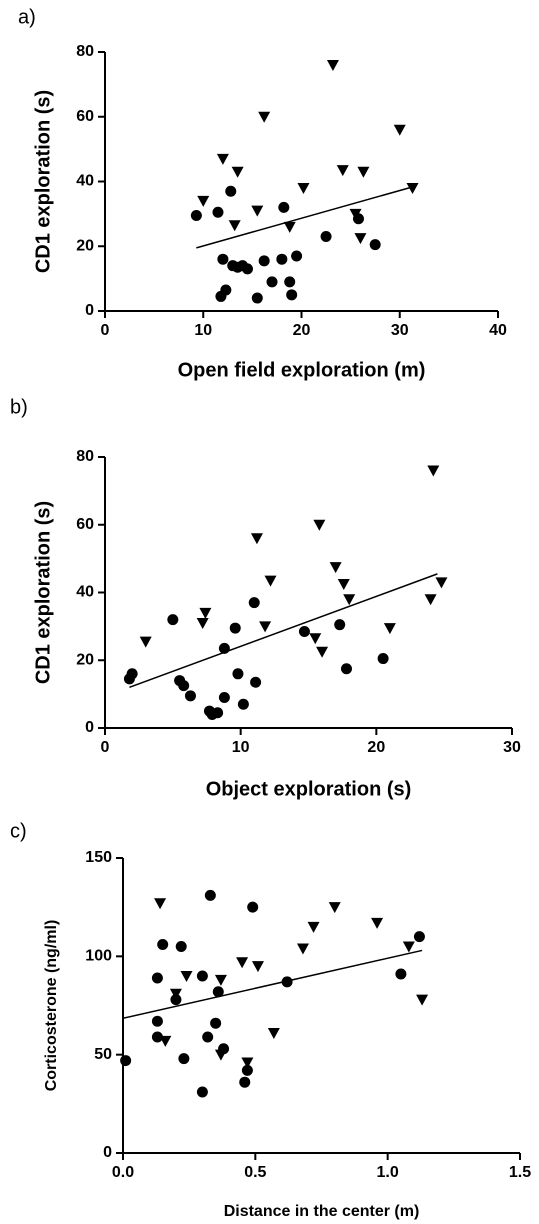 This screenshot has width=539, height=1224. Describe the element at coordinates (98, 956) in the screenshot. I see `y-tick-label: 100` at that location.